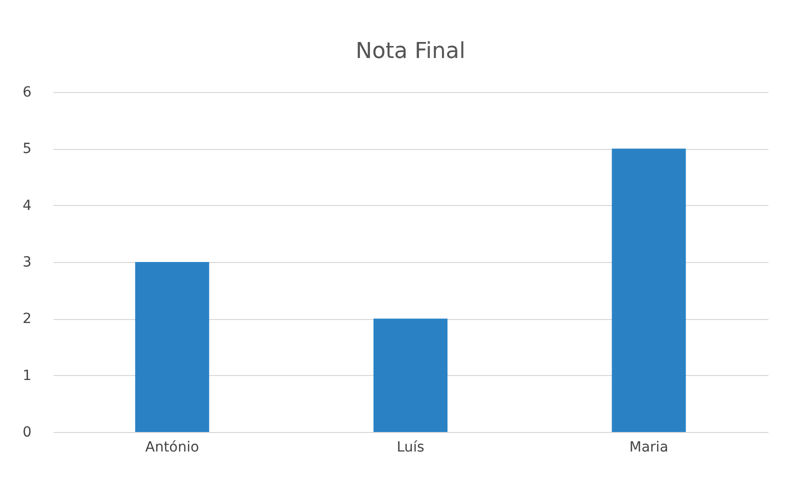 The height and width of the screenshot is (498, 802). I want to click on y-tick-label: 0, so click(27, 432).